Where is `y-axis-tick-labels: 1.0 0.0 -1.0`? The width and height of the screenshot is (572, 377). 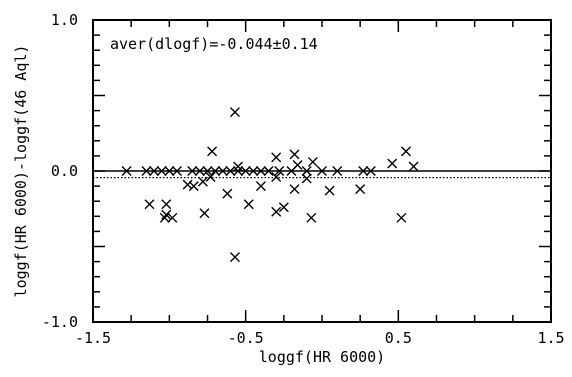
y-axis-tick-labels: 1.0 0.0 -1.0 is located at coordinates (60, 171).